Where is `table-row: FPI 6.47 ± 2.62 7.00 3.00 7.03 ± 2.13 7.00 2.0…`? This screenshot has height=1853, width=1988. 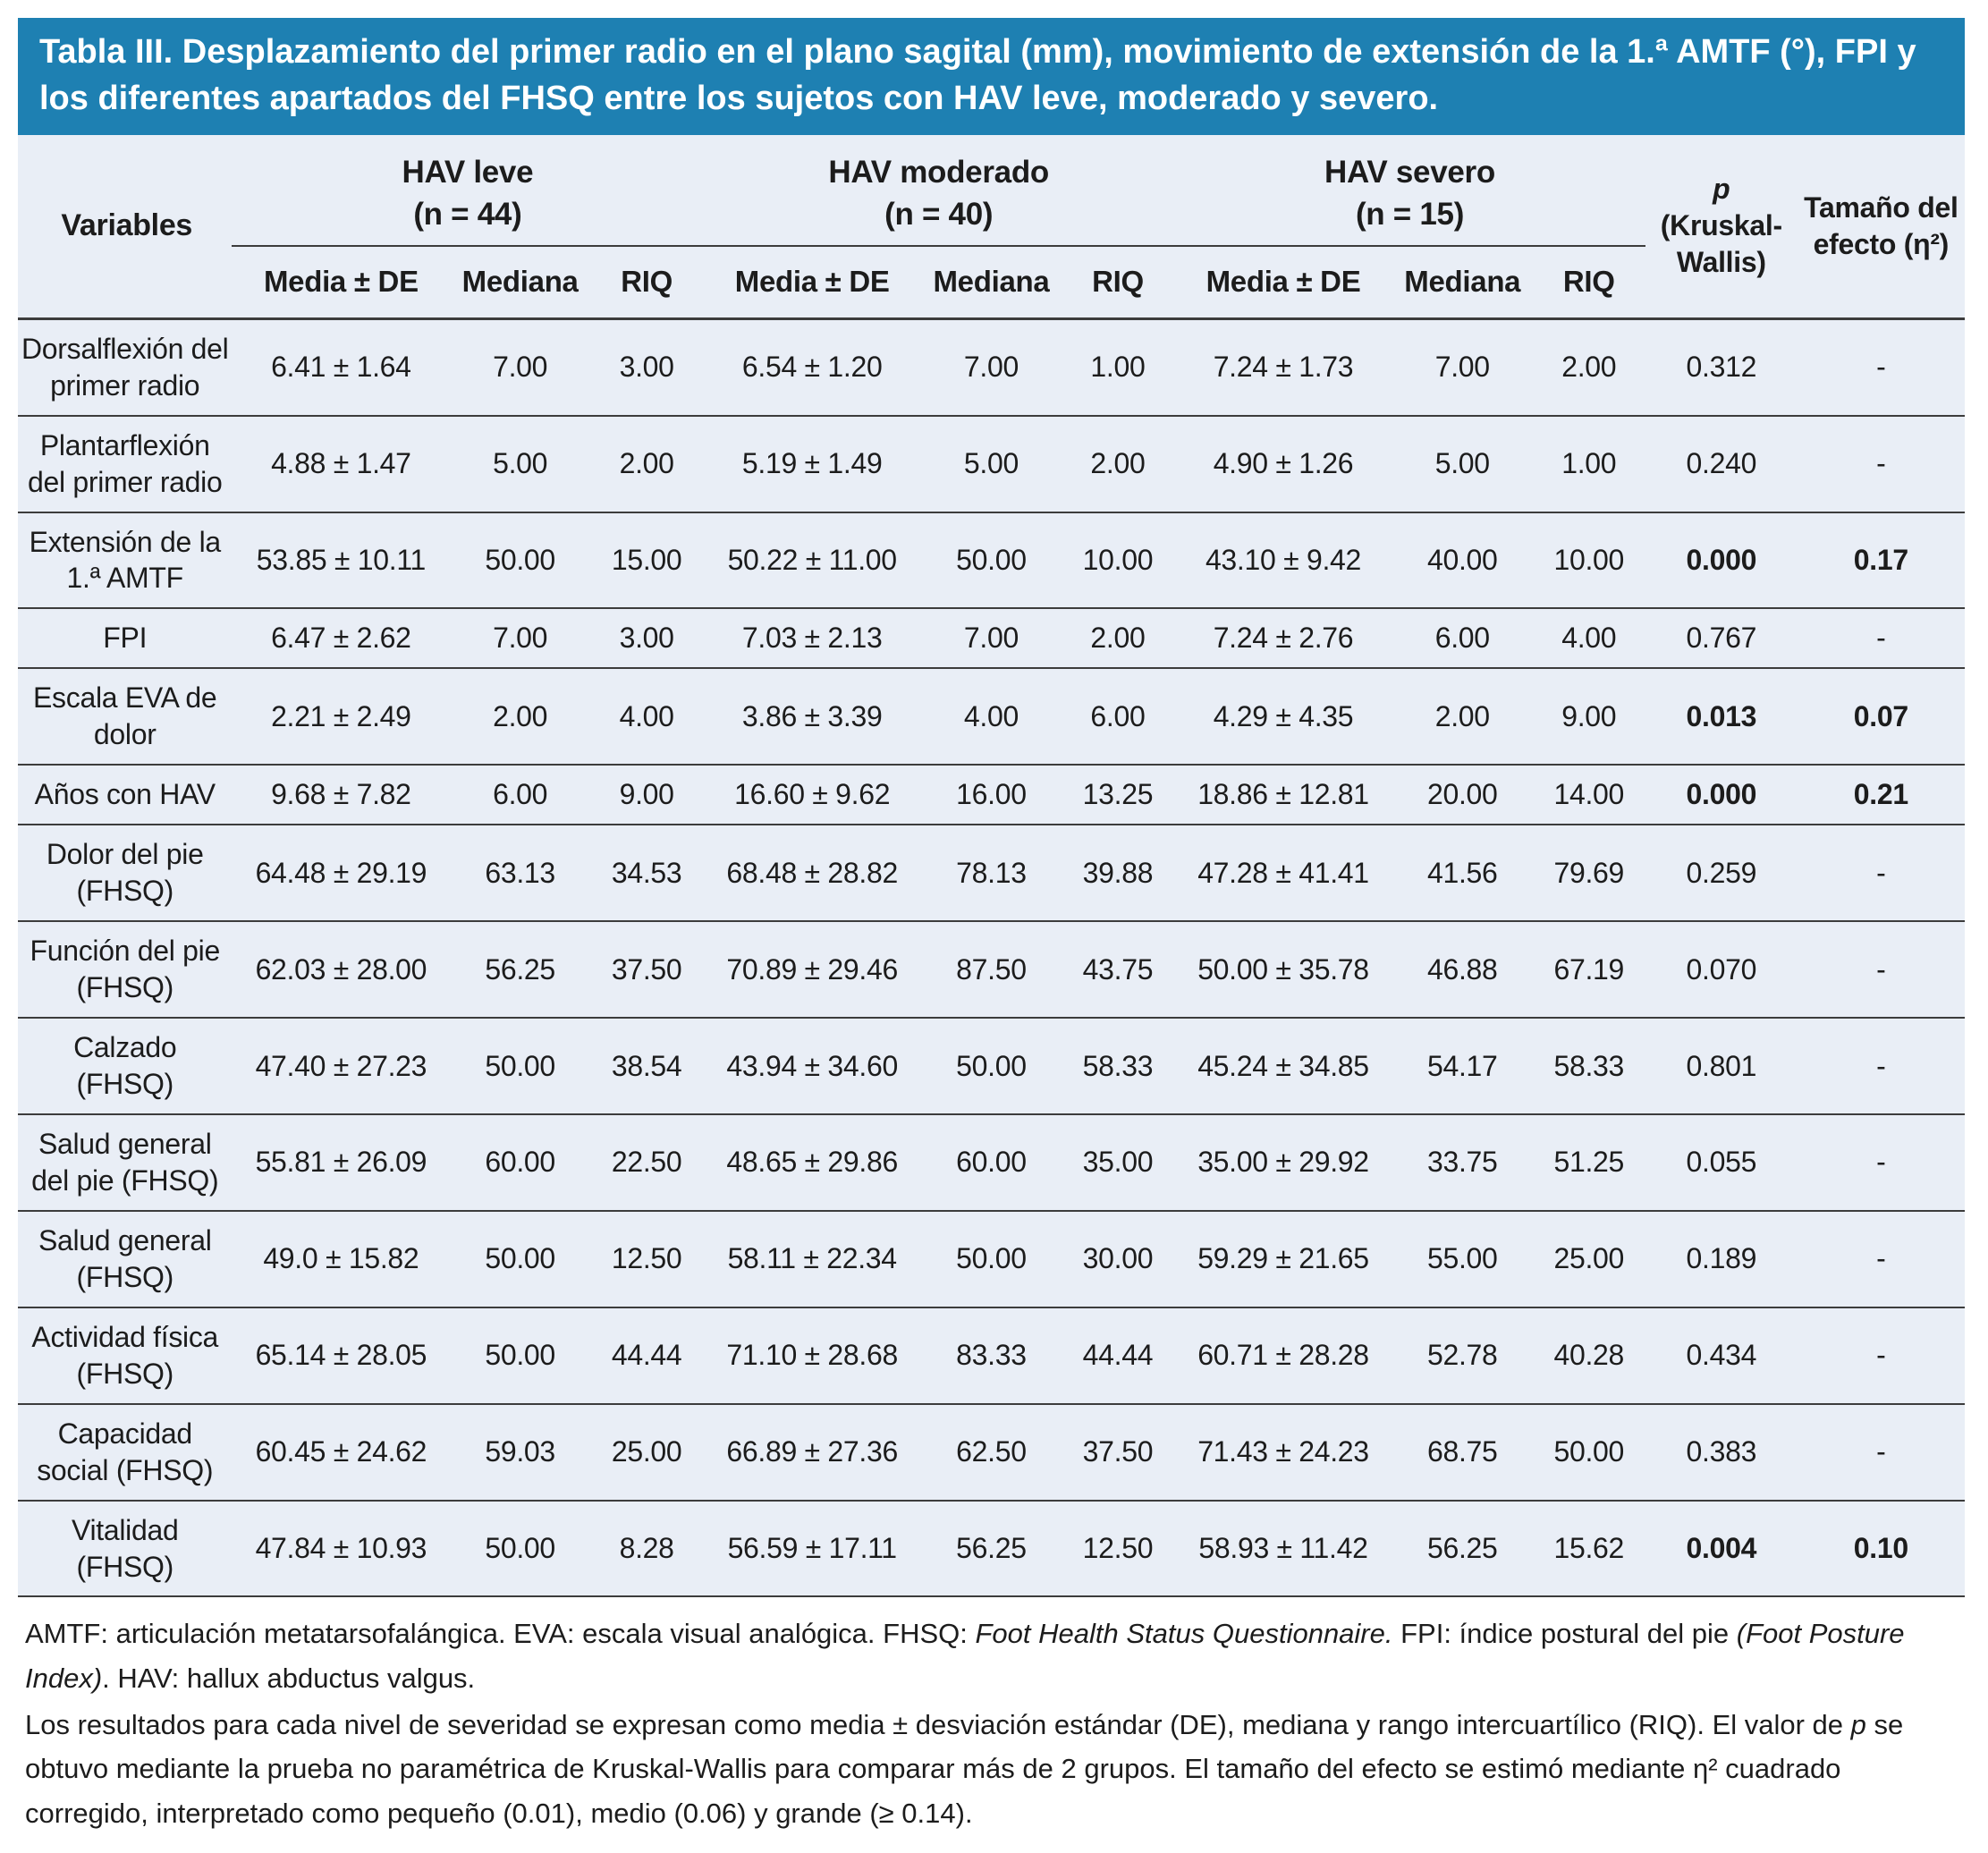
table-row: FPI 6.47 ± 2.62 7.00 3.00 7.03 ± 2.13 7.00 2.0… is located at coordinates (991, 638).